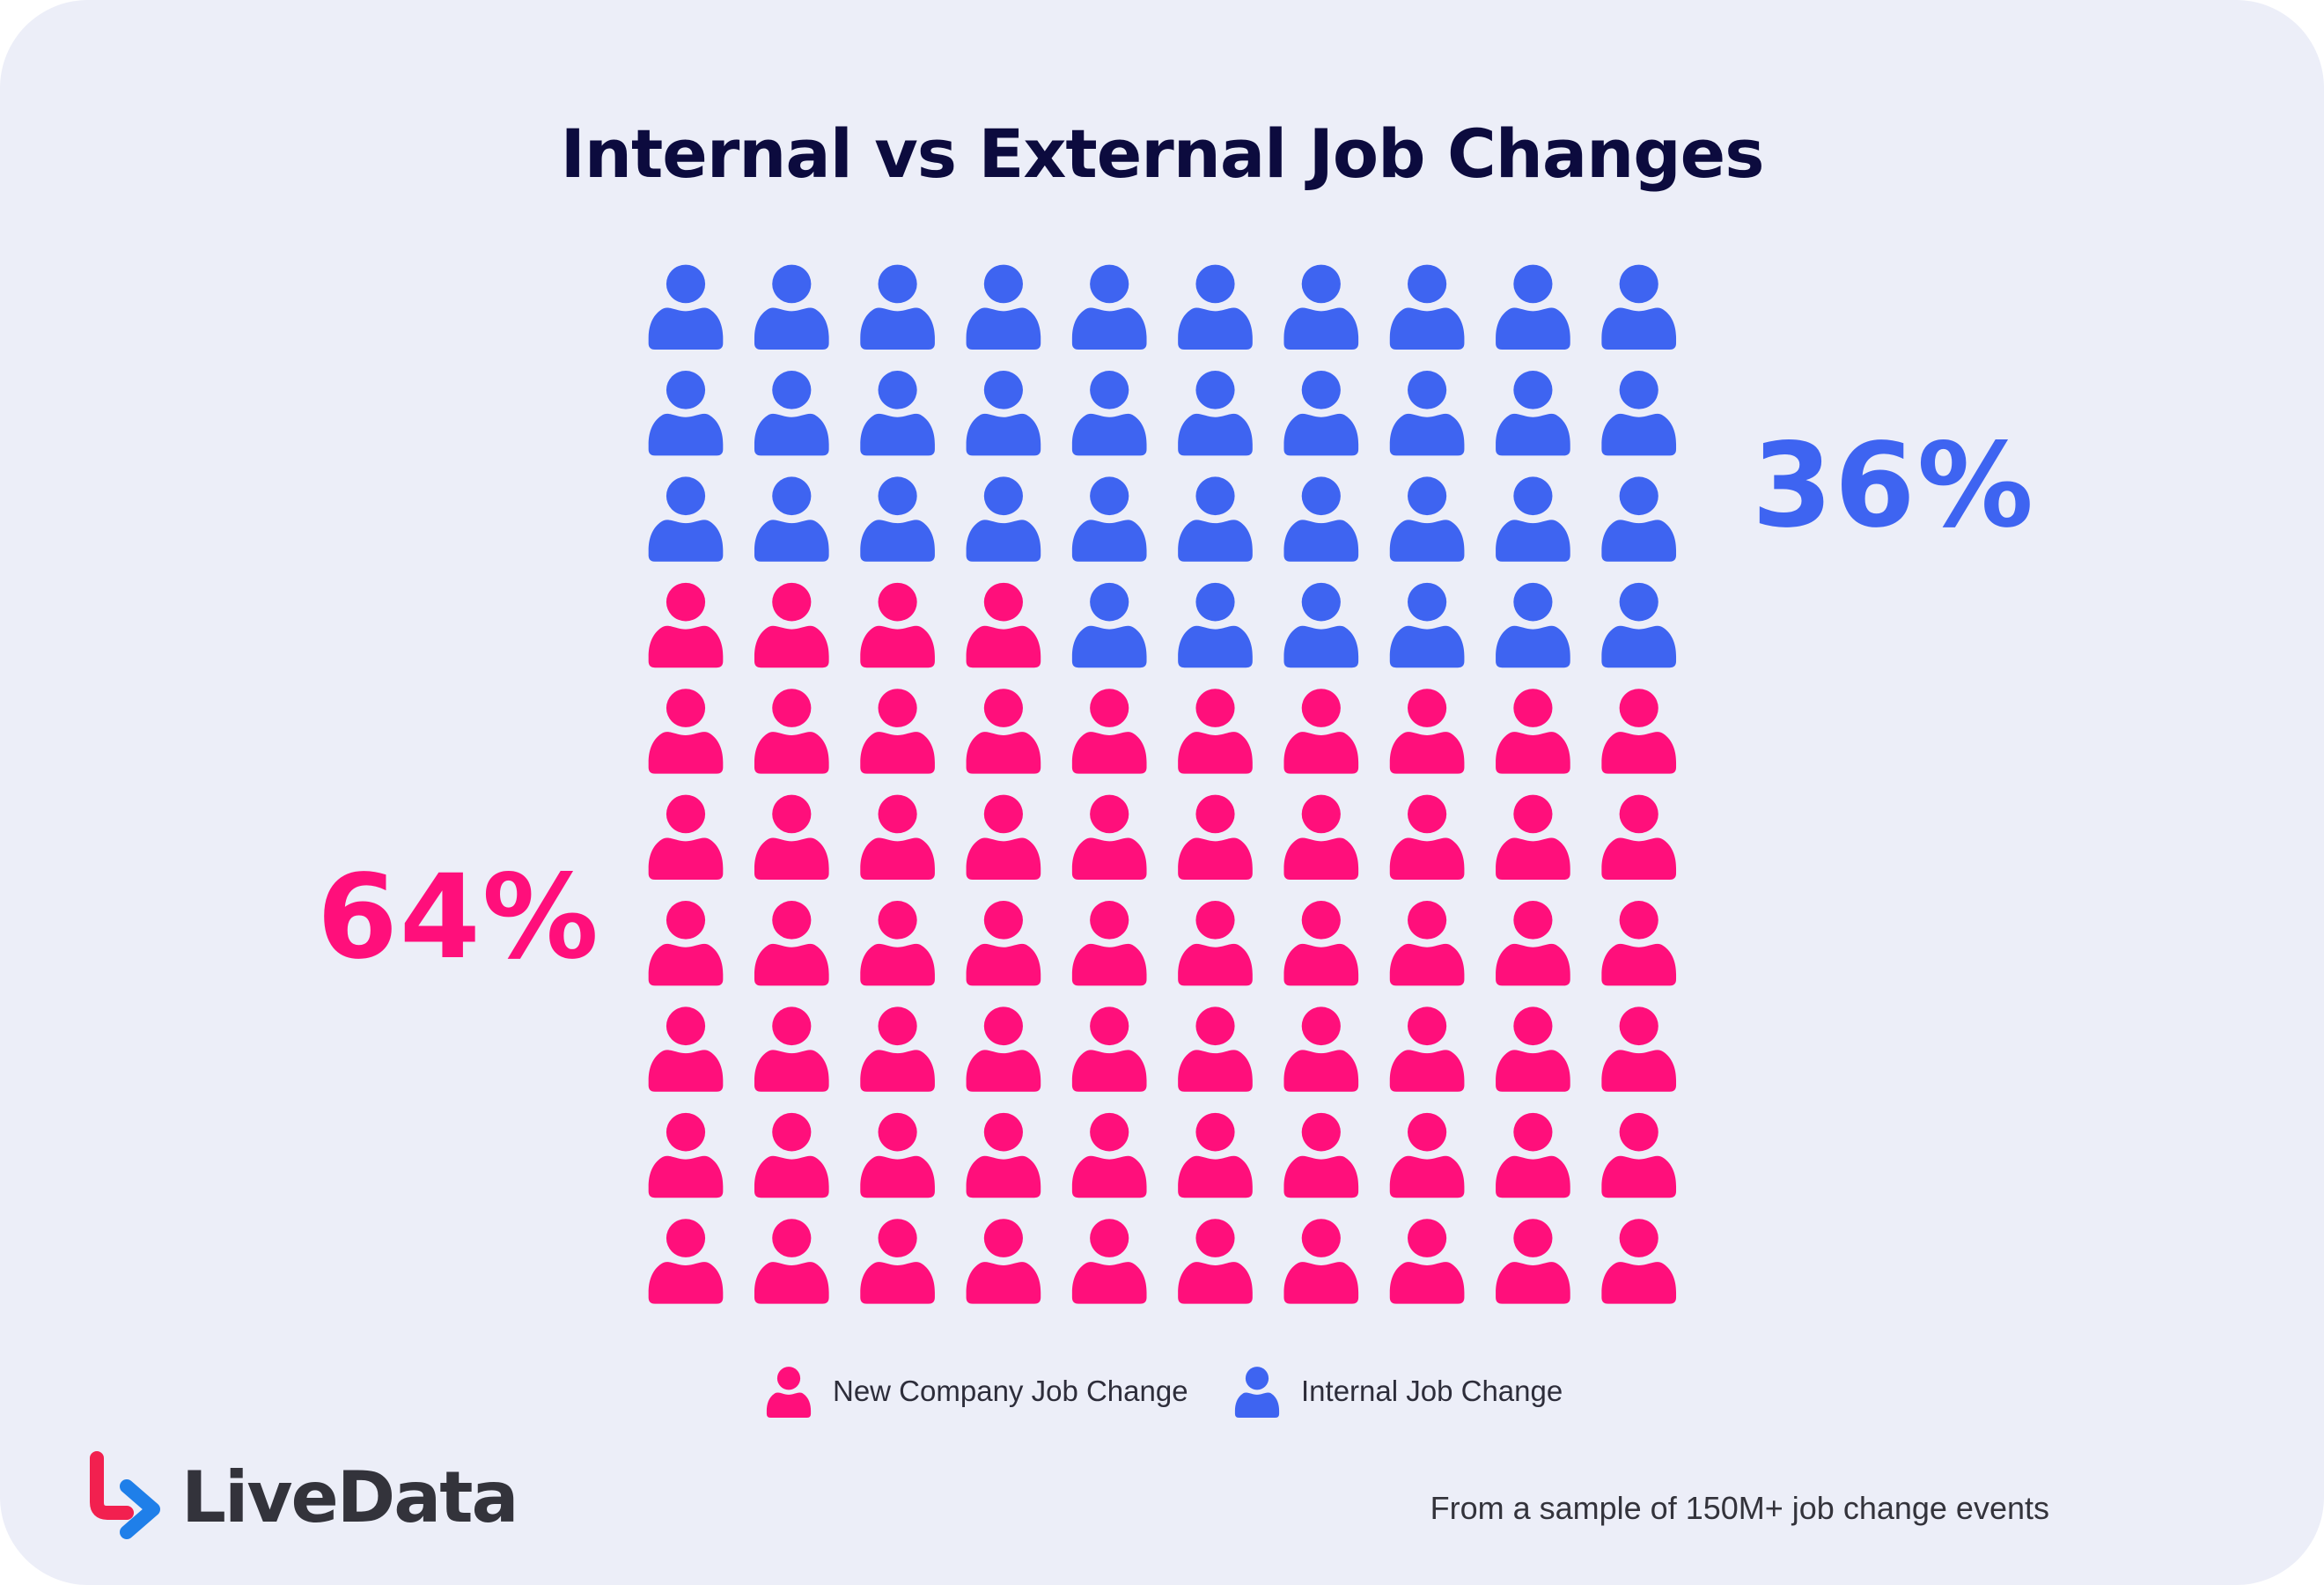 The height and width of the screenshot is (1585, 2324). What do you see at coordinates (1162, 153) in the screenshot?
I see `chart-title: Internal vs External Job Changes` at bounding box center [1162, 153].